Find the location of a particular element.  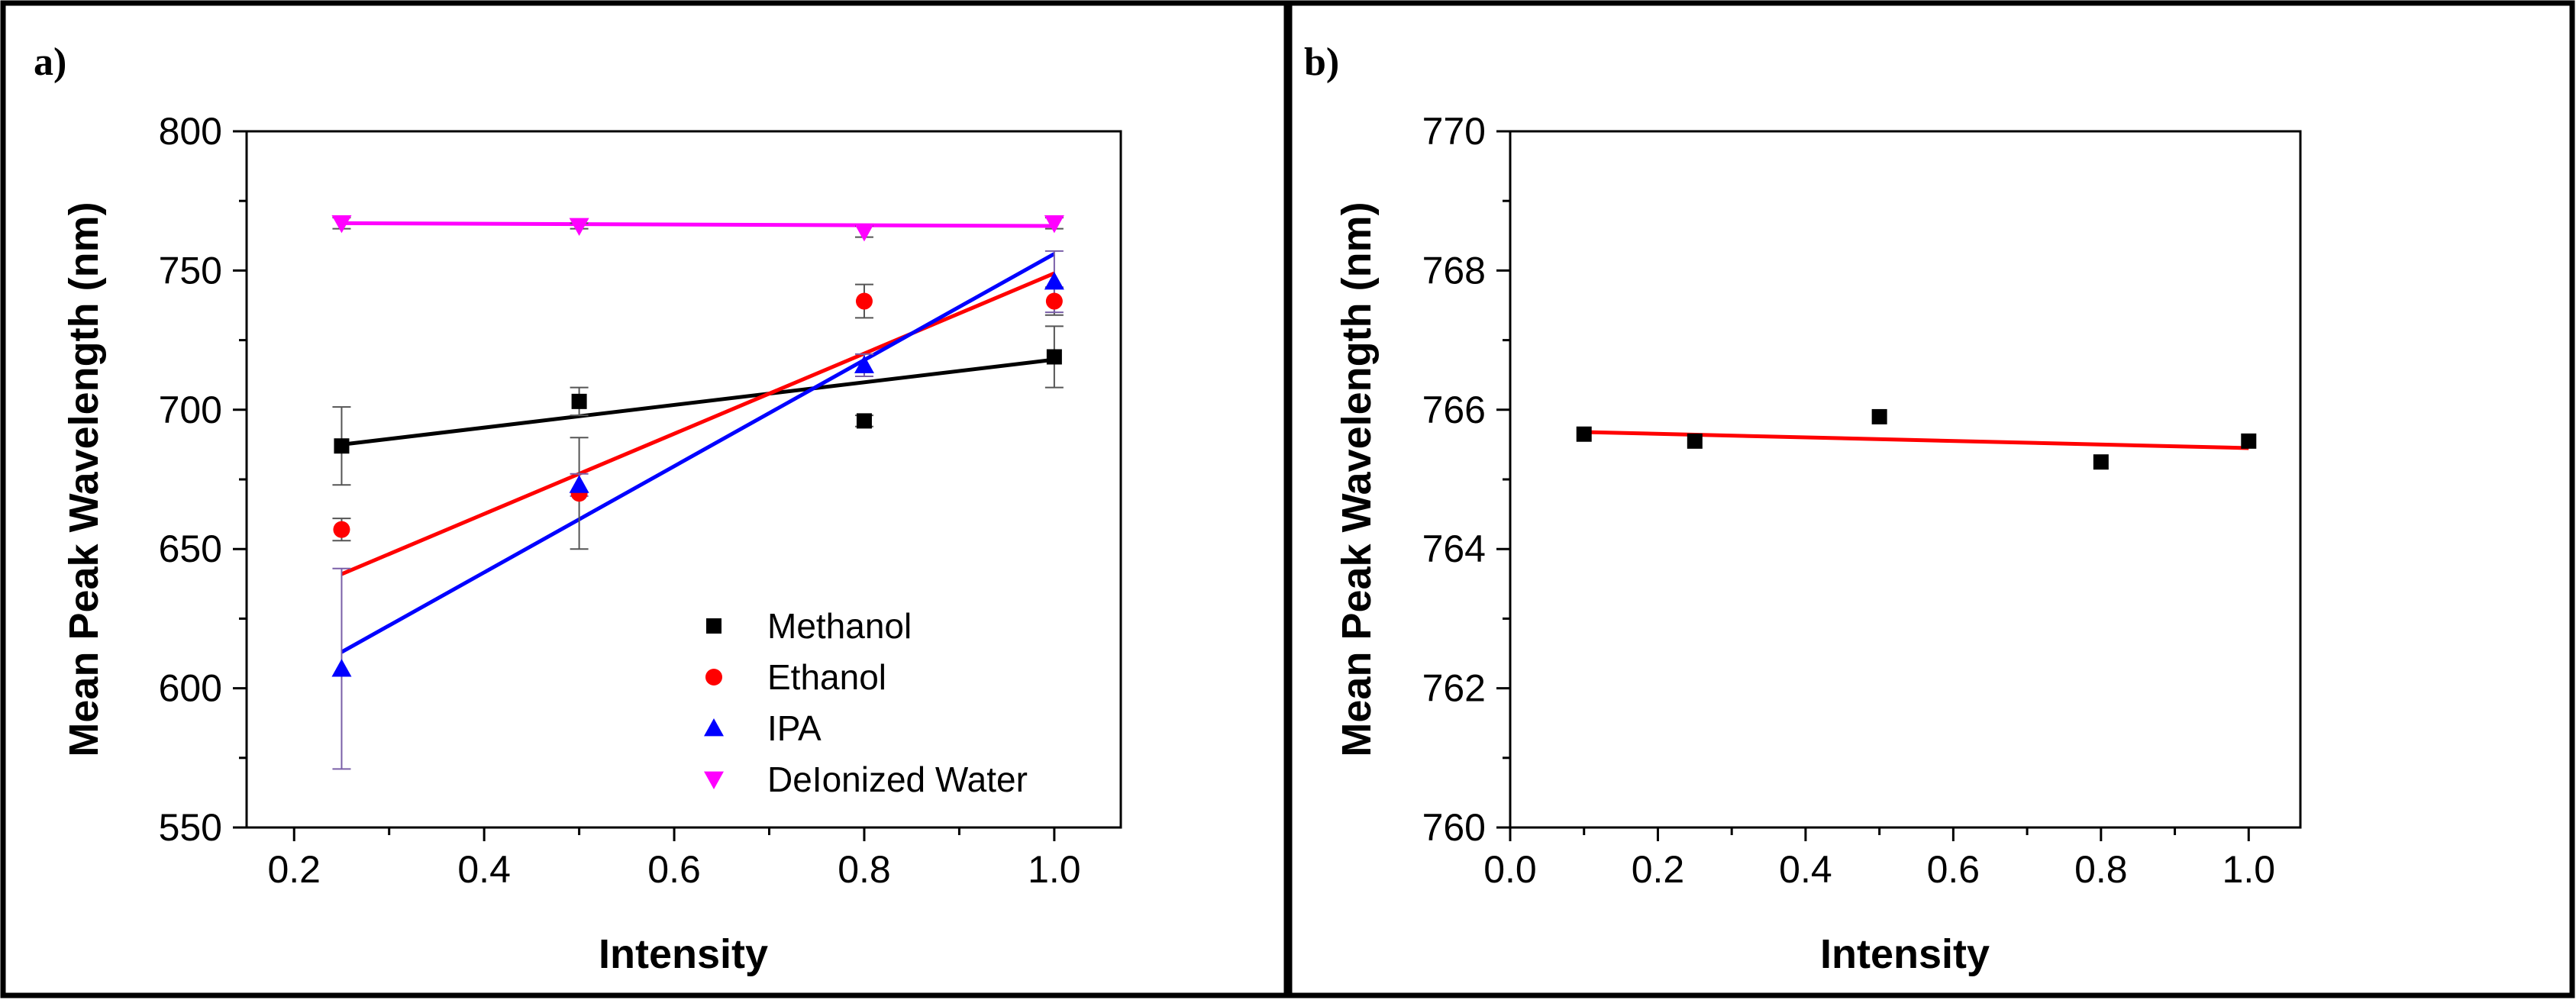

chart-b-ylabel: Mean Peak Wavelength (nm) is located at coordinates (1357, 479).